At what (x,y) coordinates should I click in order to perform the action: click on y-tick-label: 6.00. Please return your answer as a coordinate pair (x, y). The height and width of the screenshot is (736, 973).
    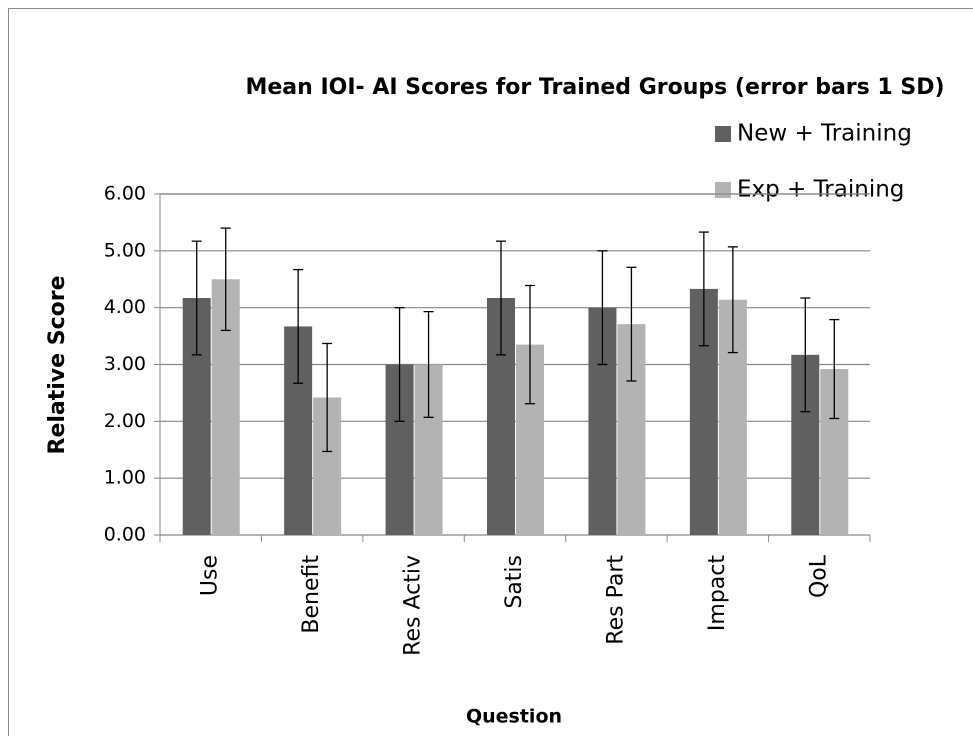
    Looking at the image, I should click on (125, 194).